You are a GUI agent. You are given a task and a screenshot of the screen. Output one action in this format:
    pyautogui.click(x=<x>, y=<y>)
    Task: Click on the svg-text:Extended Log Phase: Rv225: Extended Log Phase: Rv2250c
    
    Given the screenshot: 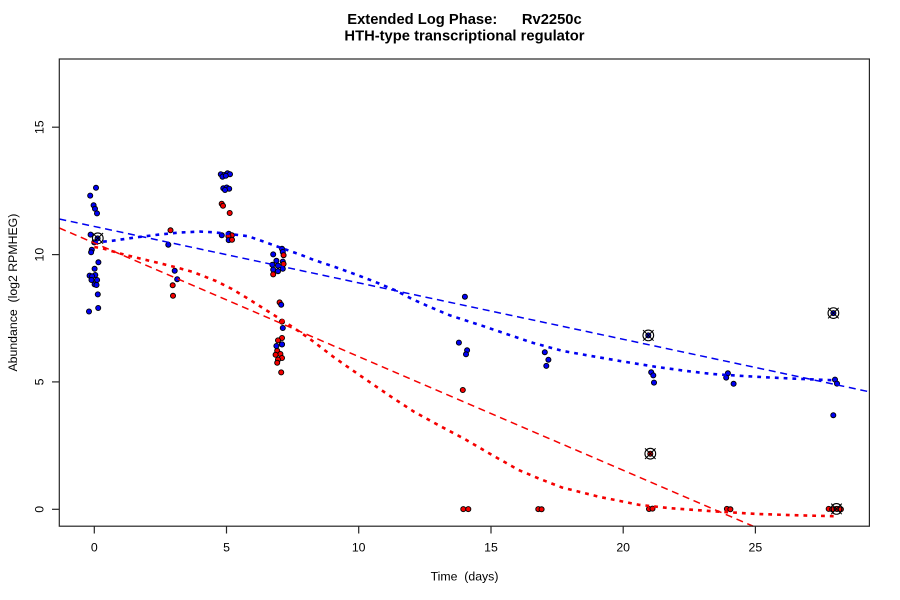 What is the action you would take?
    pyautogui.click(x=464, y=20)
    